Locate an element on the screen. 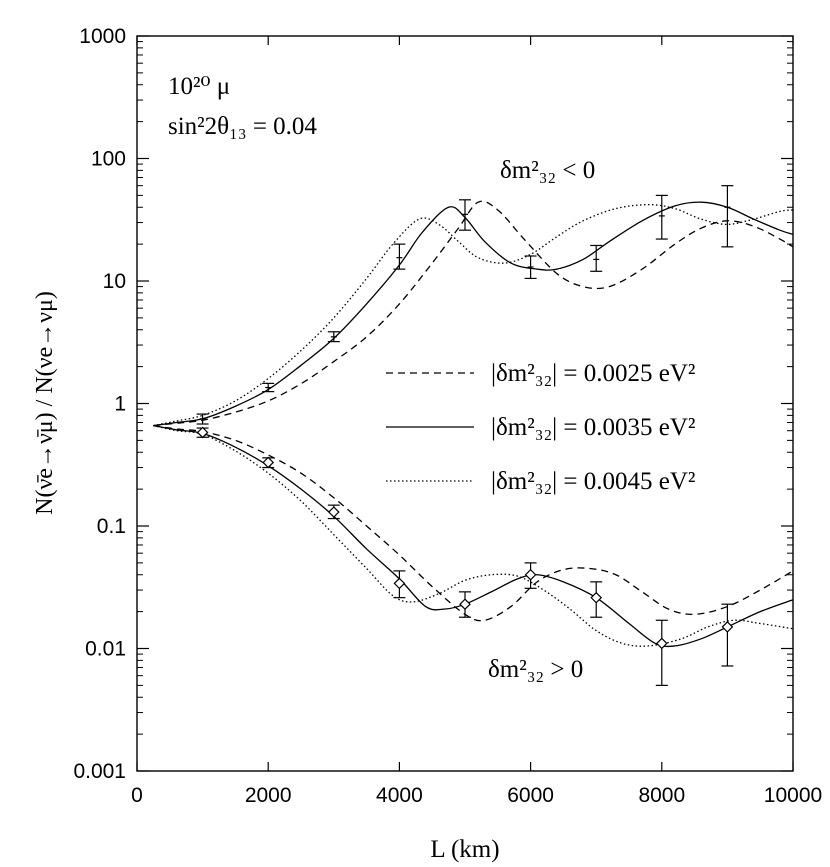 The width and height of the screenshot is (830, 867). y-tick-label: 10 is located at coordinates (114, 281).